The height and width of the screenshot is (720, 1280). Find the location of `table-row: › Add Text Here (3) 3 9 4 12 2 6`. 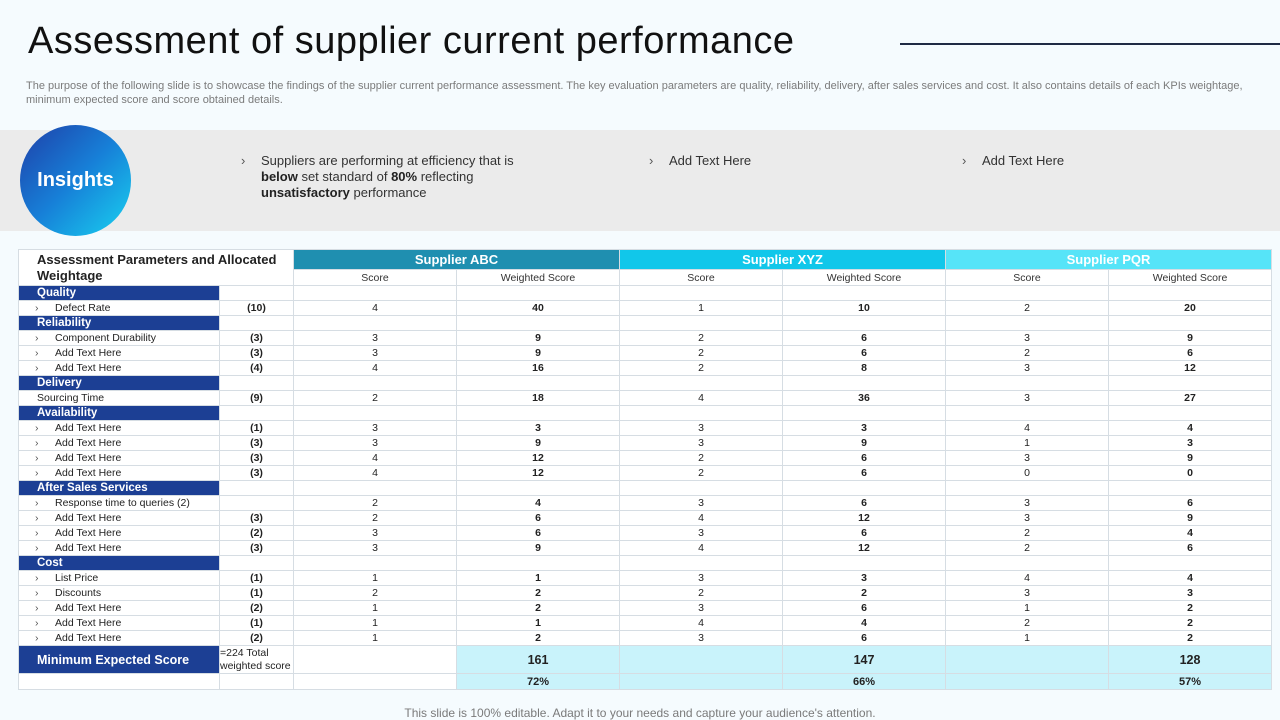

table-row: › Add Text Here (3) 3 9 4 12 2 6 is located at coordinates (645, 548).